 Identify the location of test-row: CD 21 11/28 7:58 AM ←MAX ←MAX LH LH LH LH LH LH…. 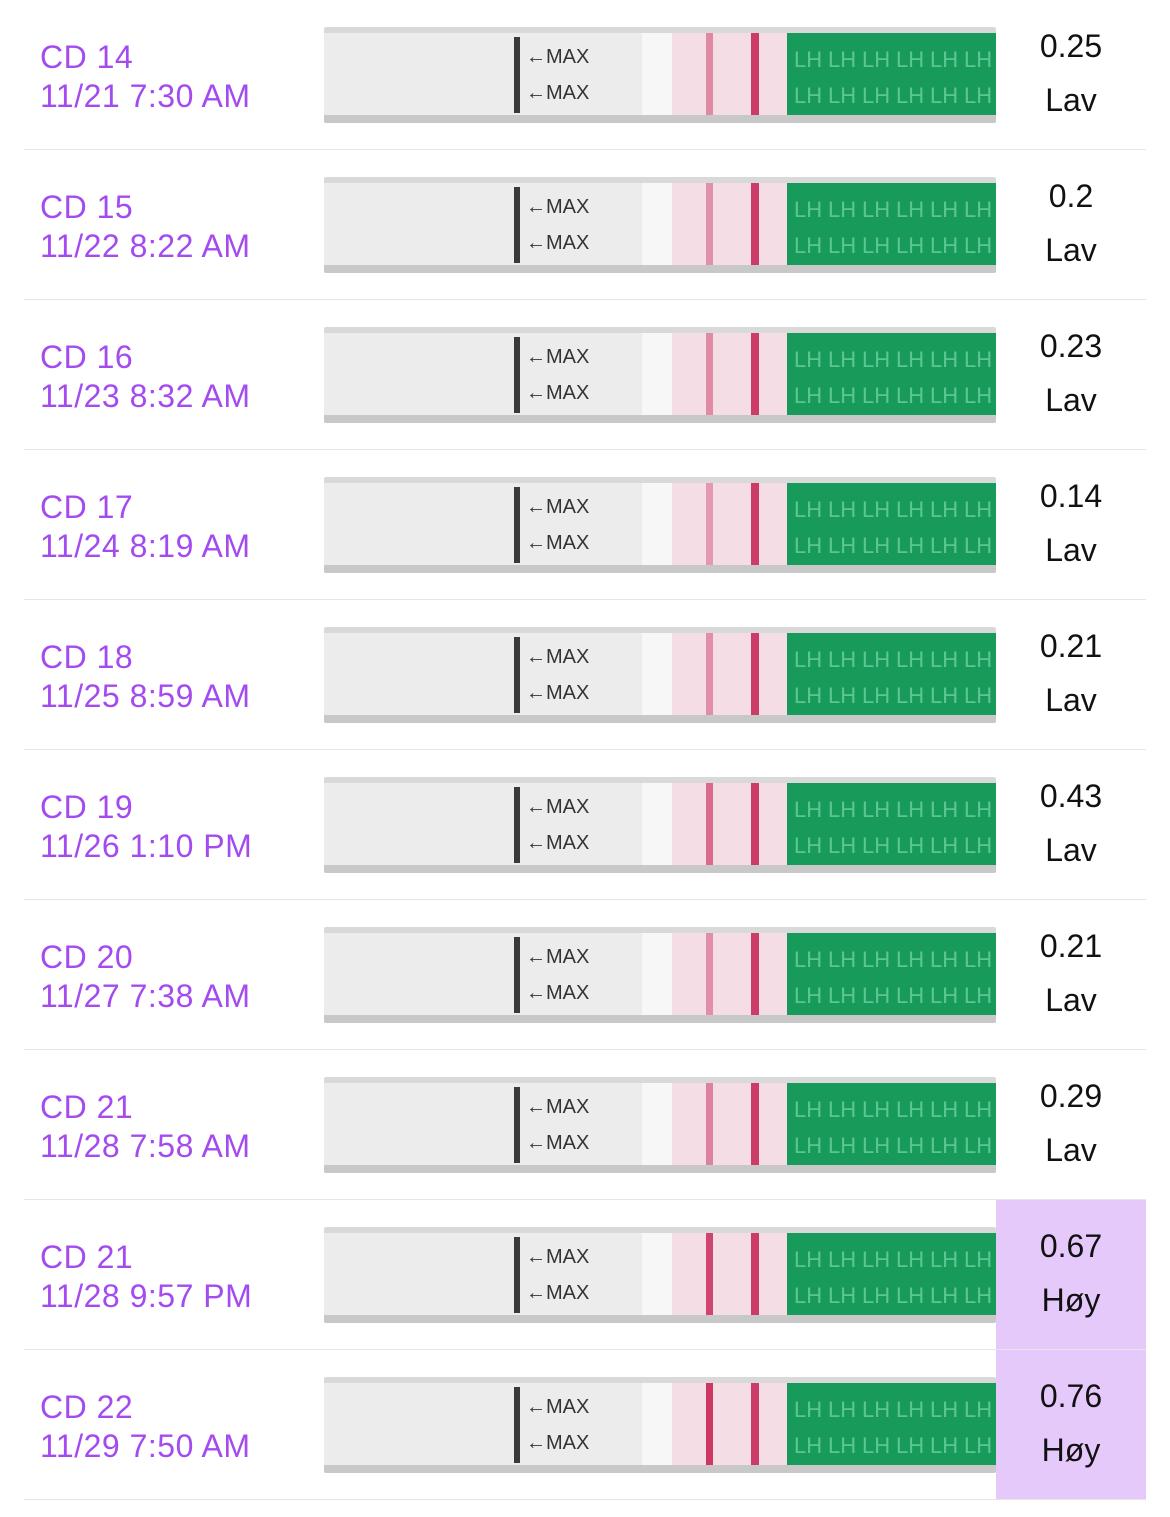
(585, 1125).